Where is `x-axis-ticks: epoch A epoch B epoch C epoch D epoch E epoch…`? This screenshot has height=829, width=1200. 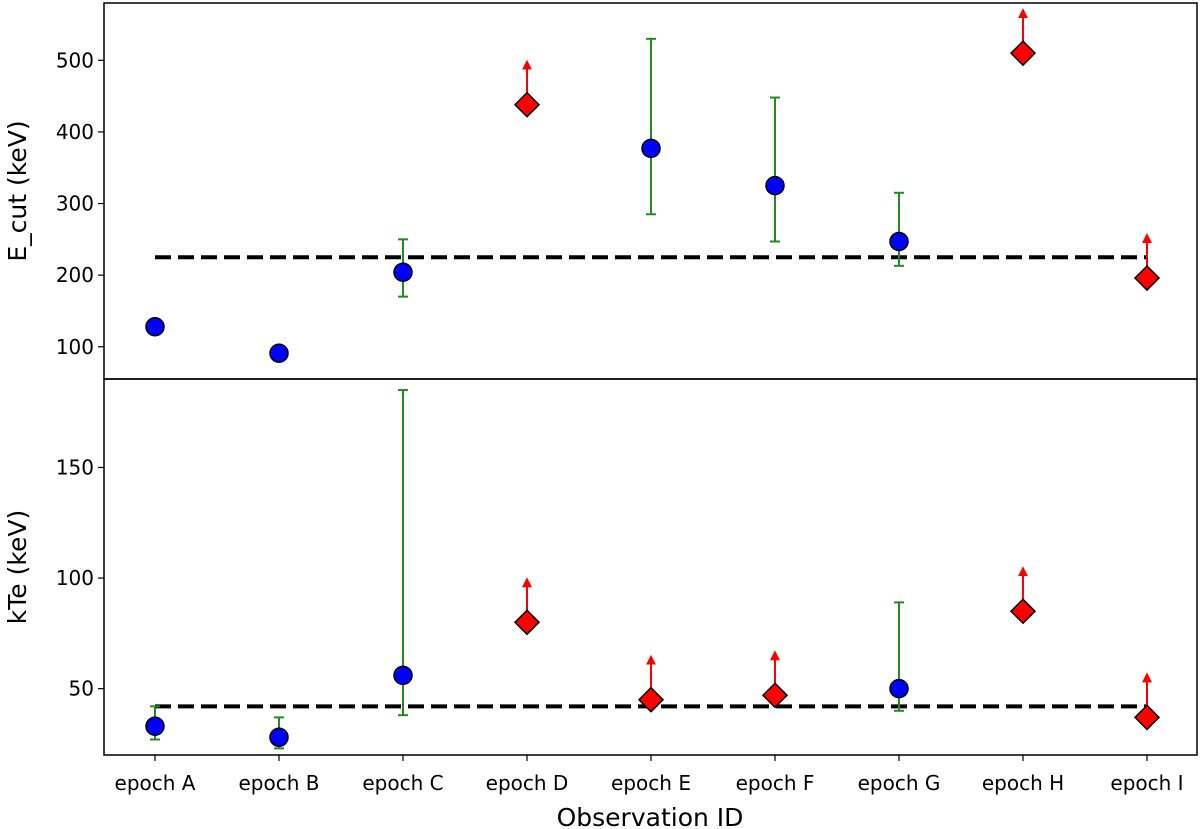 x-axis-ticks: epoch A epoch B epoch C epoch D epoch E epoch… is located at coordinates (649, 775).